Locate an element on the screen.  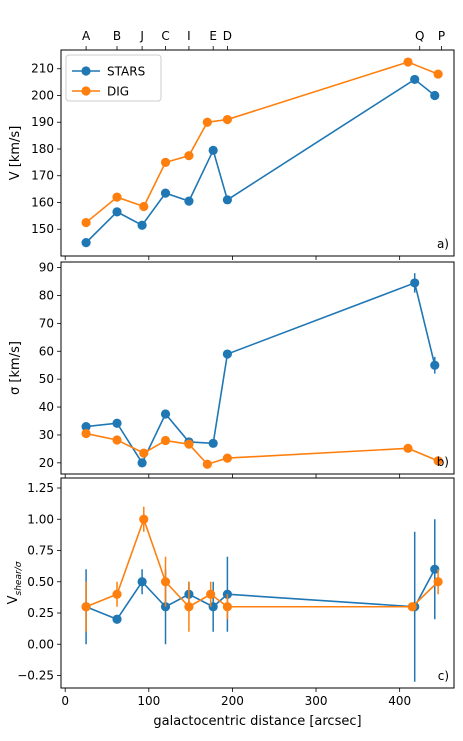
y-tick-label: 0.00 is located at coordinates (40, 644).